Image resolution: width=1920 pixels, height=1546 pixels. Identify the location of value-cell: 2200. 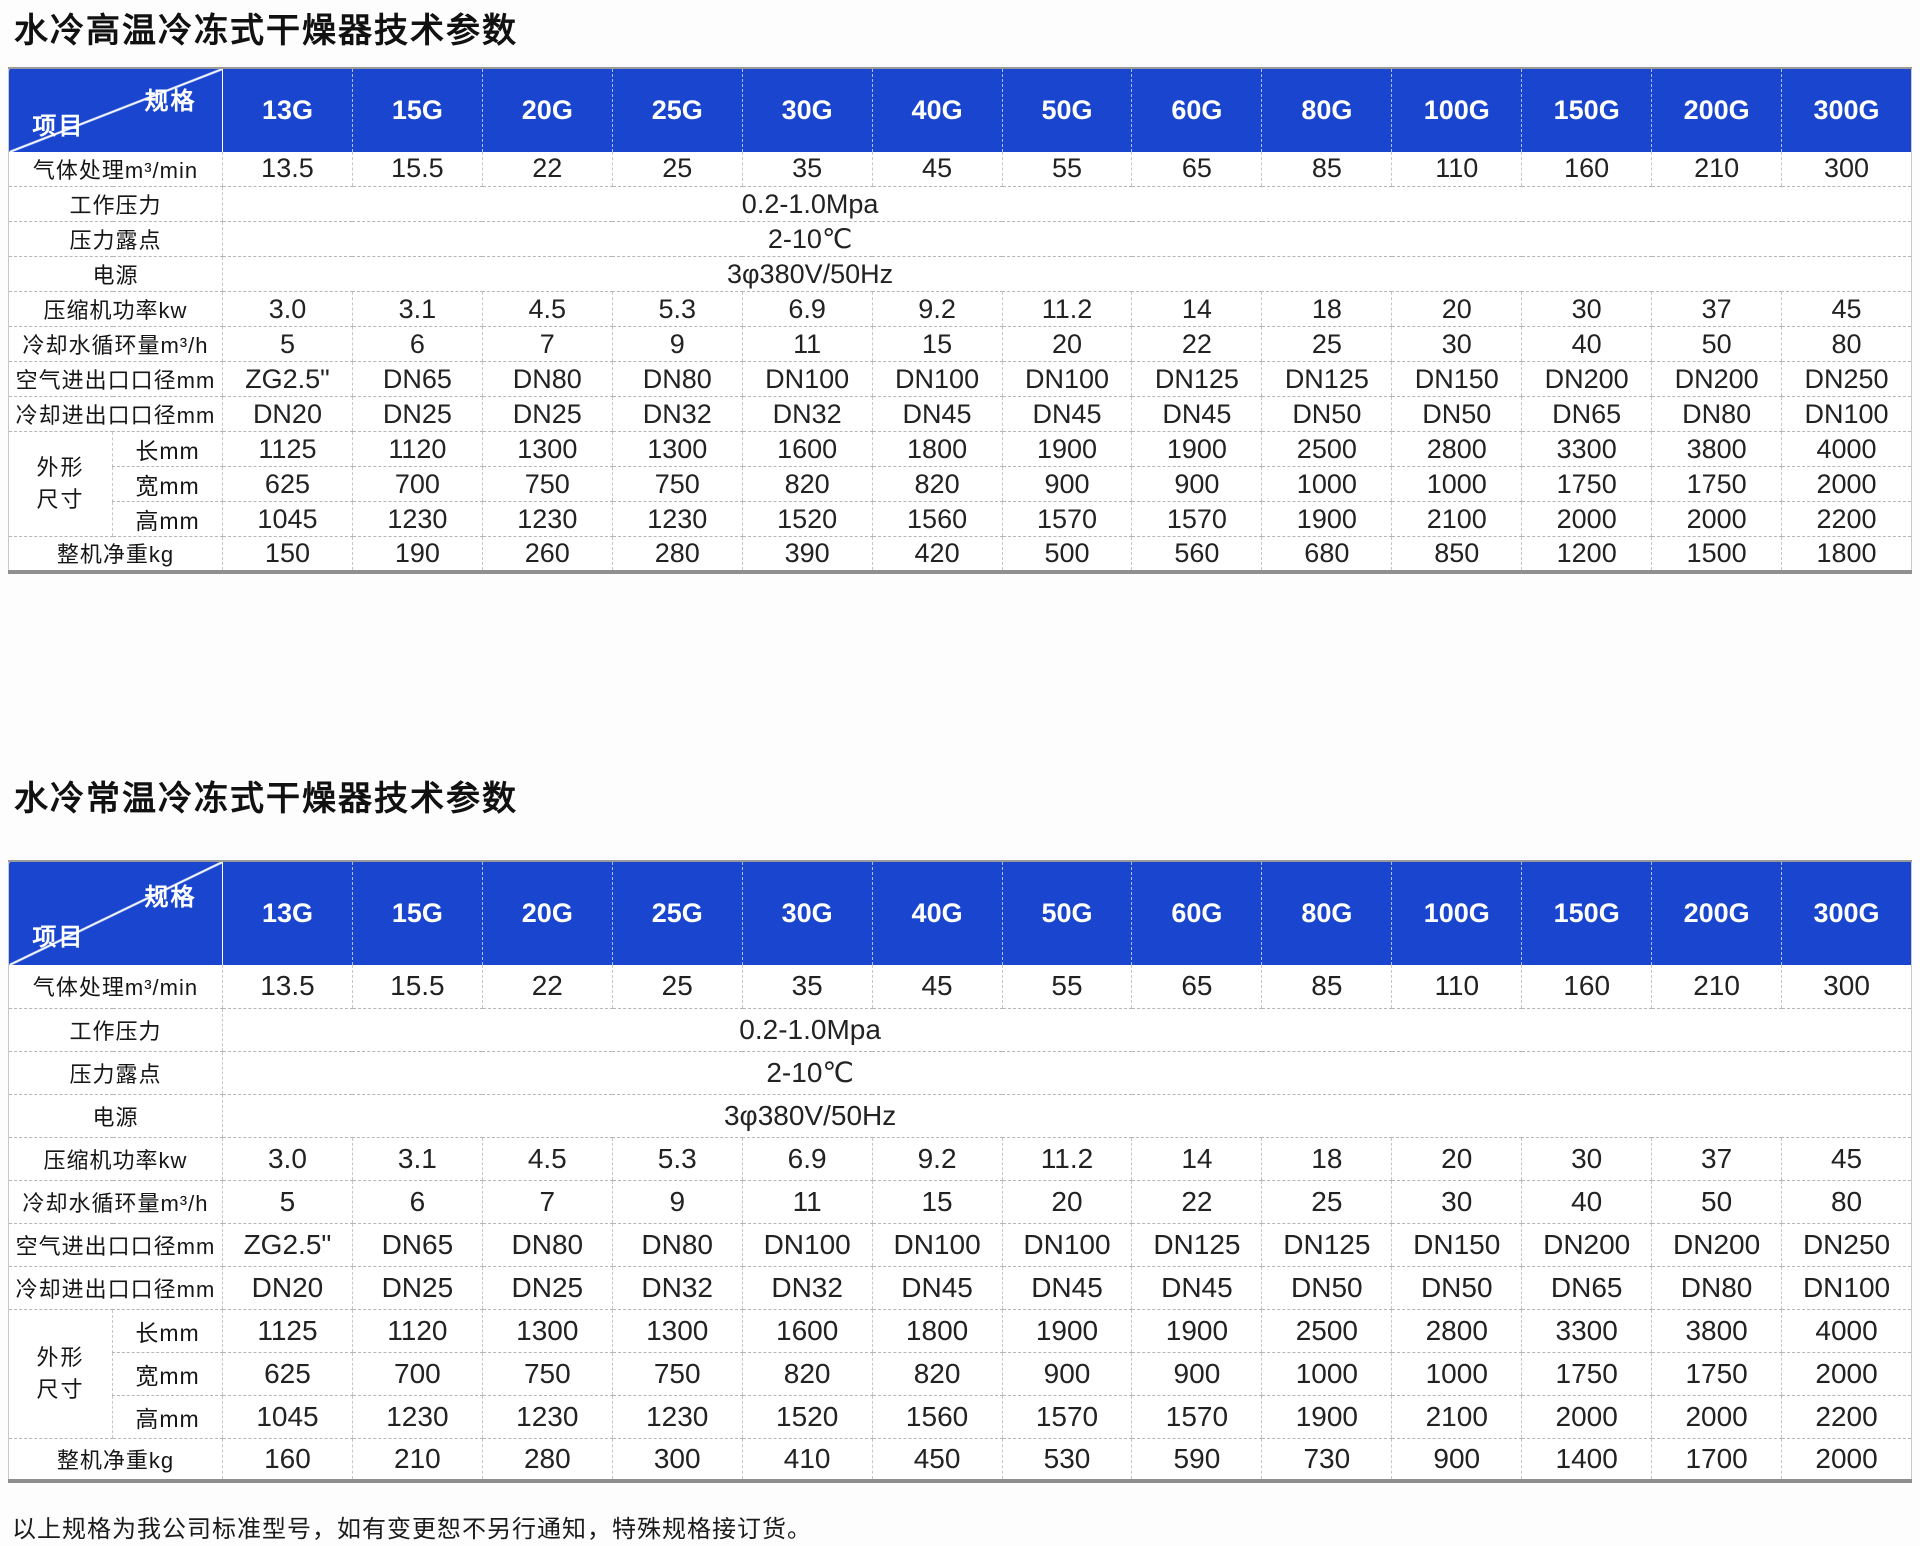
(1846, 1417).